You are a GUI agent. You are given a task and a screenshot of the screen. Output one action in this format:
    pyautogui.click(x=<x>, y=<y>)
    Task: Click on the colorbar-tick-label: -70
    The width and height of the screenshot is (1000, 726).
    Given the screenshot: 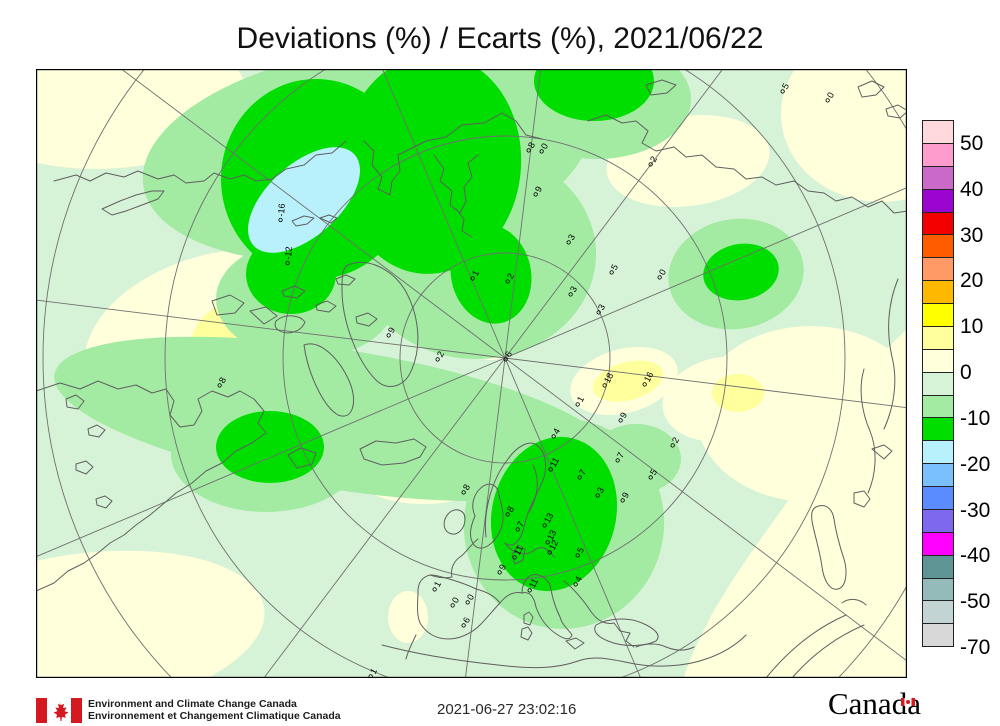 What is the action you would take?
    pyautogui.click(x=975, y=647)
    